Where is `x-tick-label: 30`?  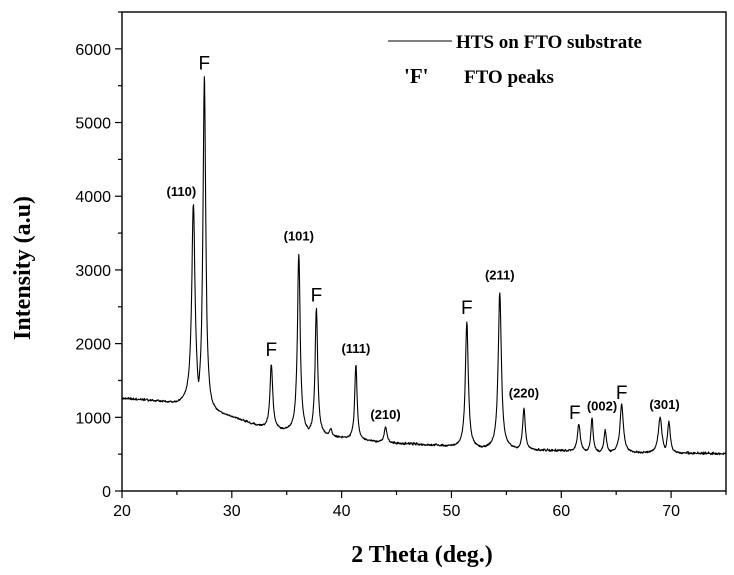
x-tick-label: 30 is located at coordinates (232, 511).